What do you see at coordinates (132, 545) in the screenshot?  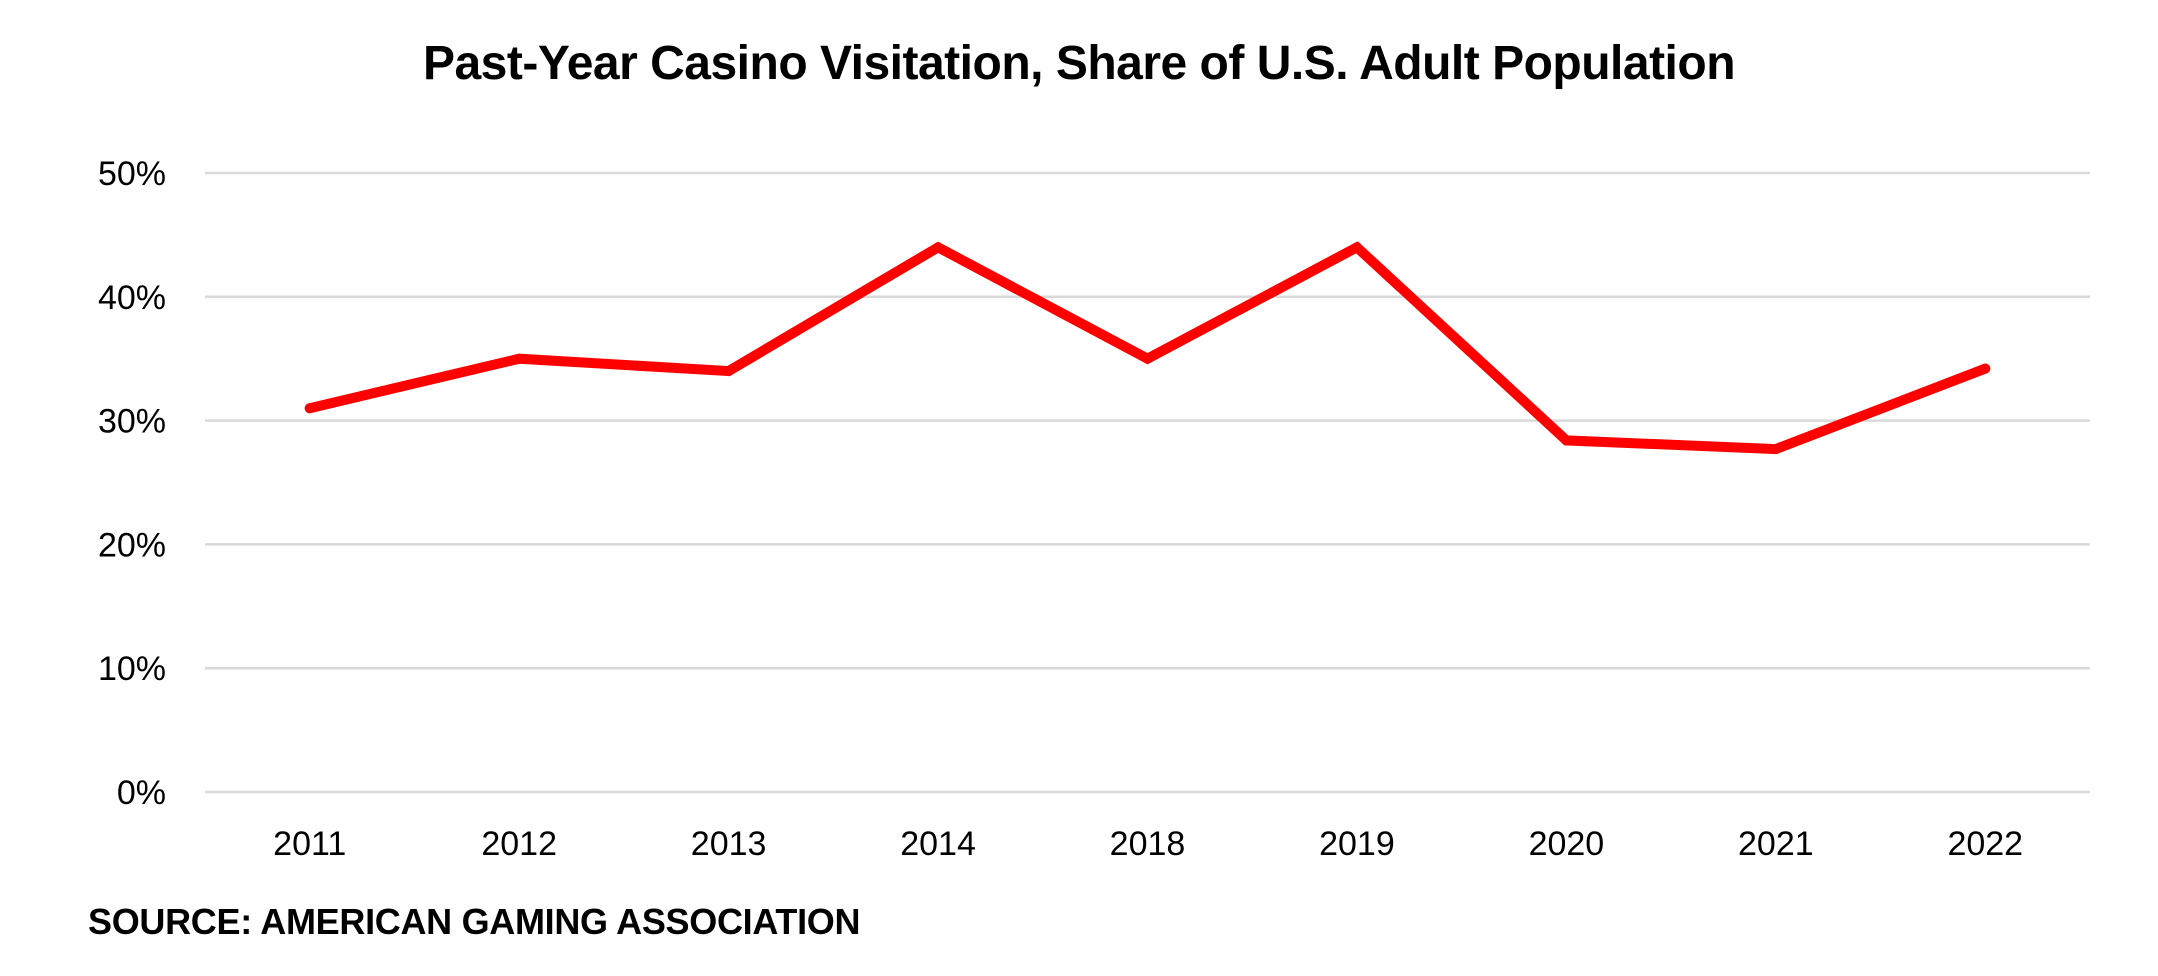 I see `y-tick-label: 20%` at bounding box center [132, 545].